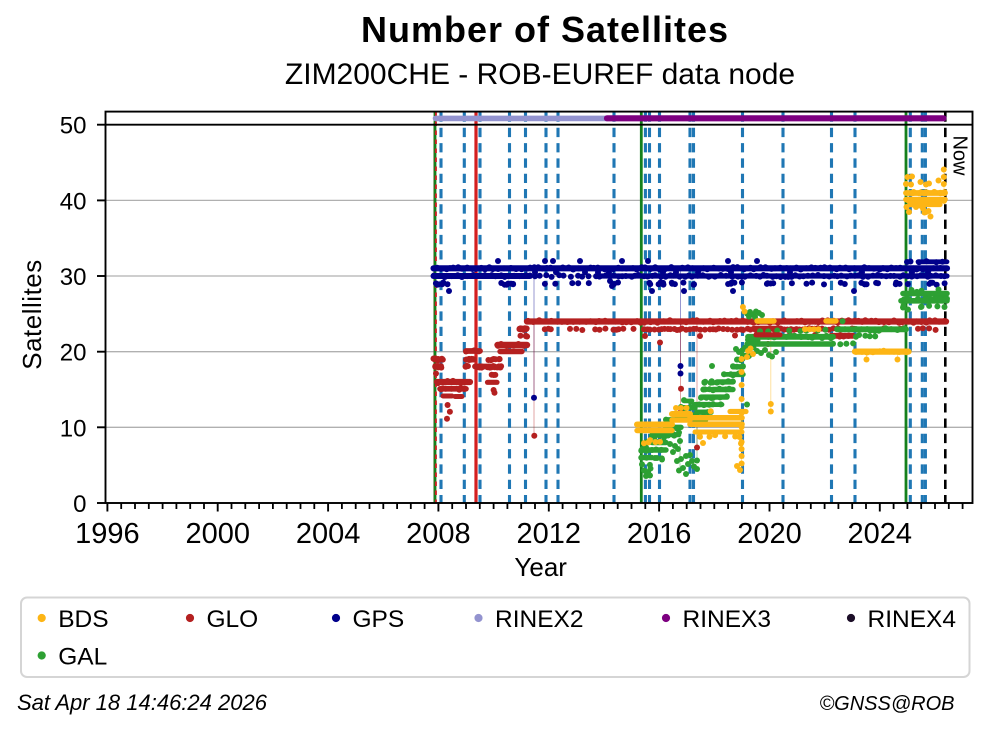  What do you see at coordinates (142, 702) in the screenshot?
I see `svg-text: Sat Apr 18 14:46:24 2026` at bounding box center [142, 702].